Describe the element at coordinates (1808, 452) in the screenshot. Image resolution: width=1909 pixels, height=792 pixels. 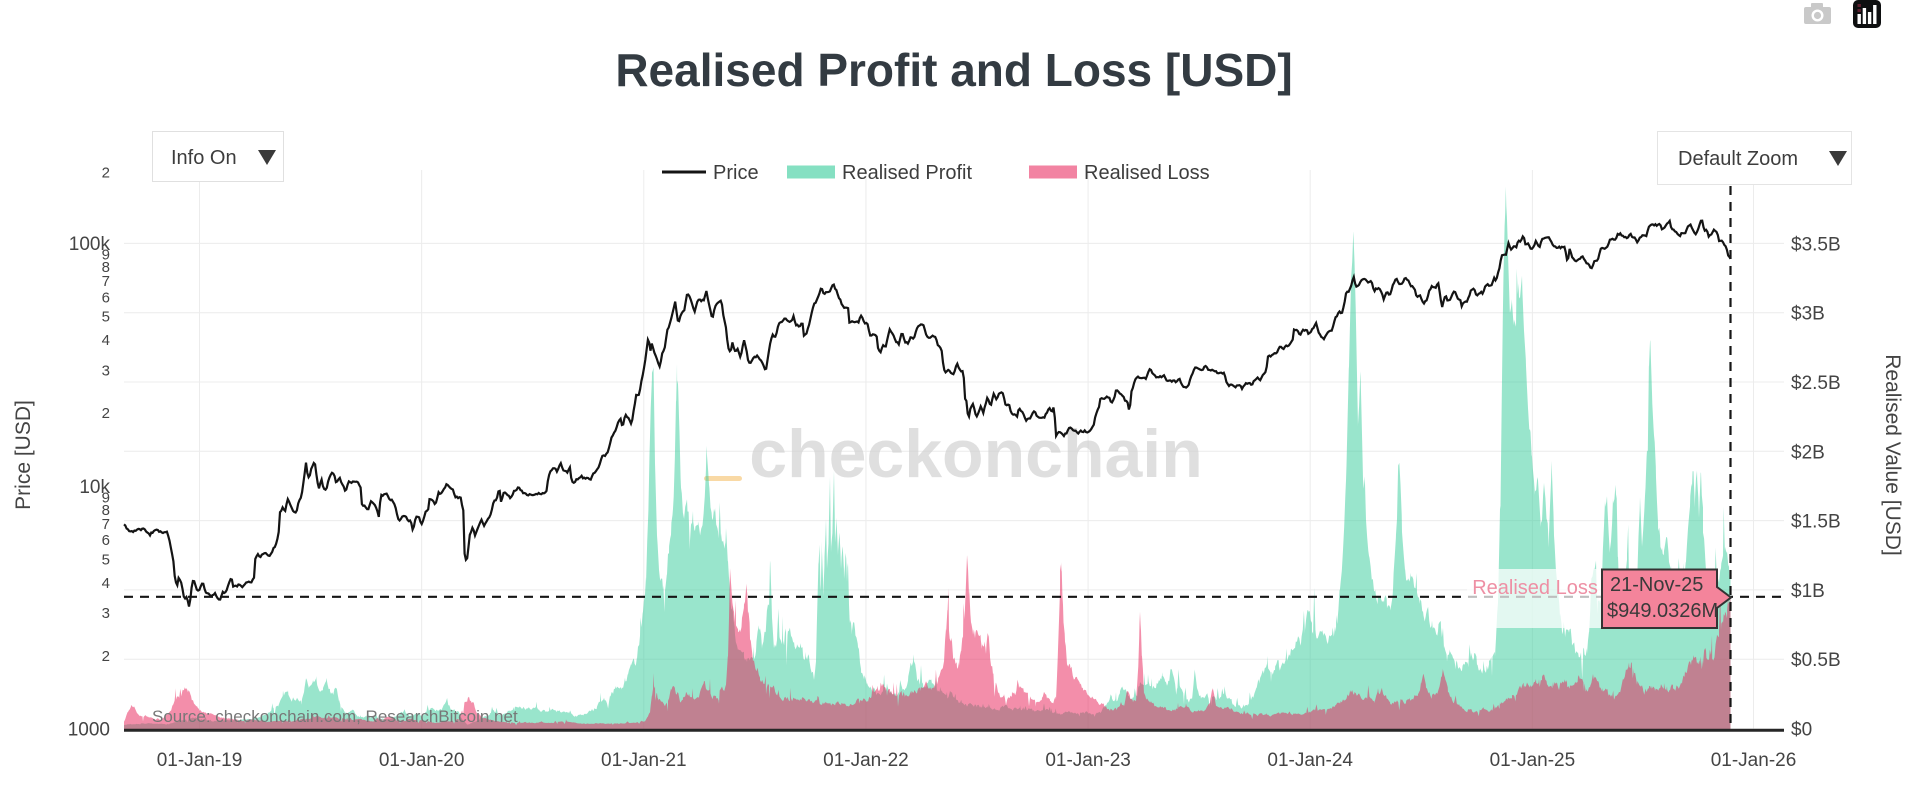
I see `svg-text: $2B` at that location.